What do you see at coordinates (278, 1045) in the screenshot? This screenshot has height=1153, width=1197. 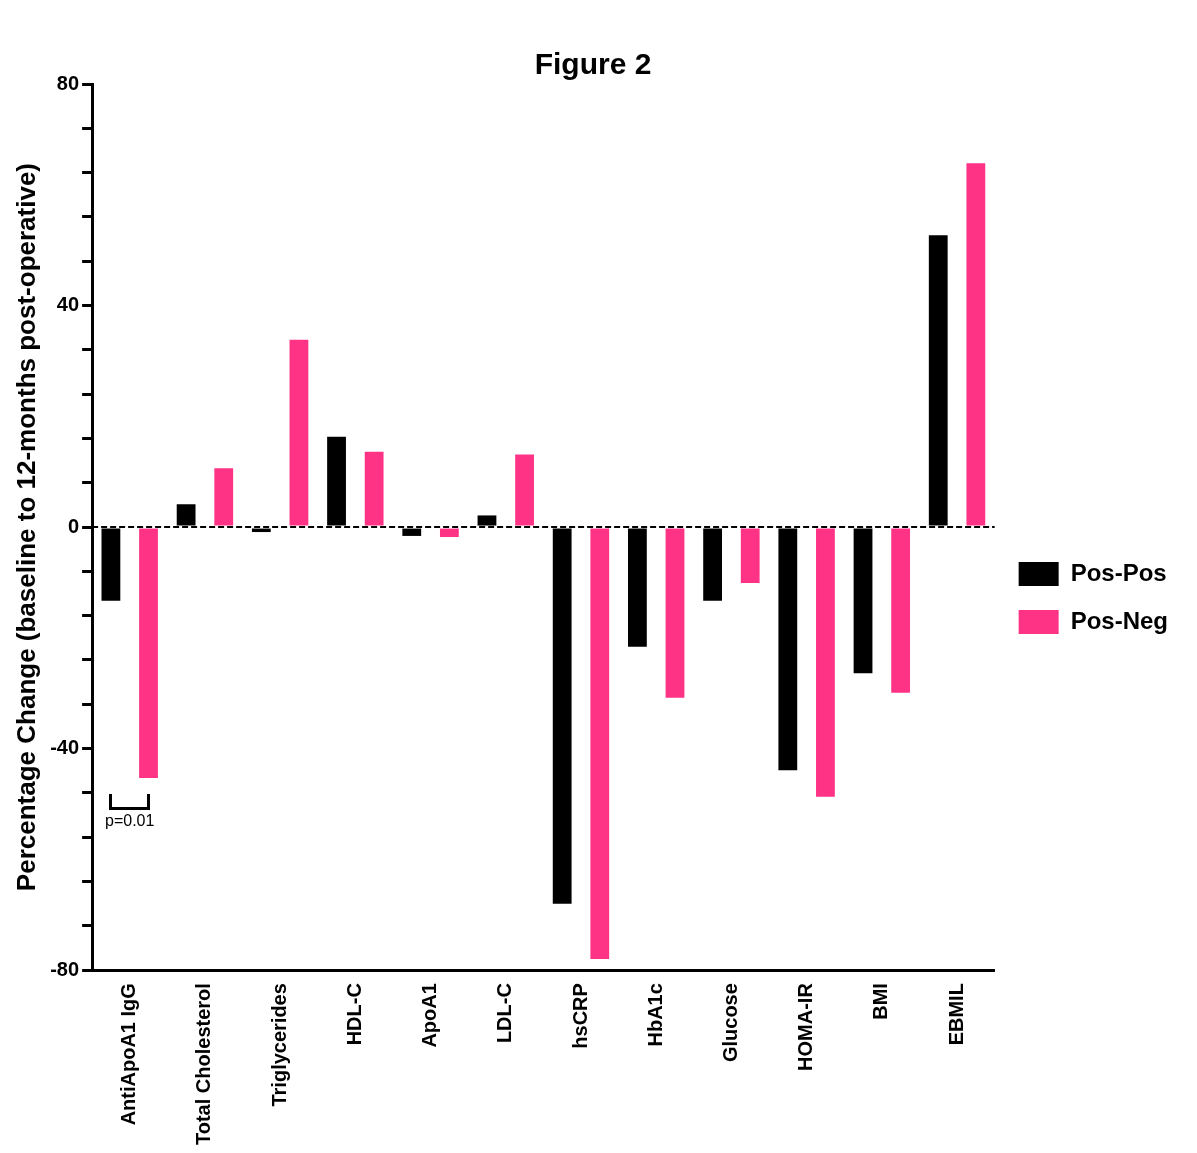 I see `x-tick-label: Triglycerides` at bounding box center [278, 1045].